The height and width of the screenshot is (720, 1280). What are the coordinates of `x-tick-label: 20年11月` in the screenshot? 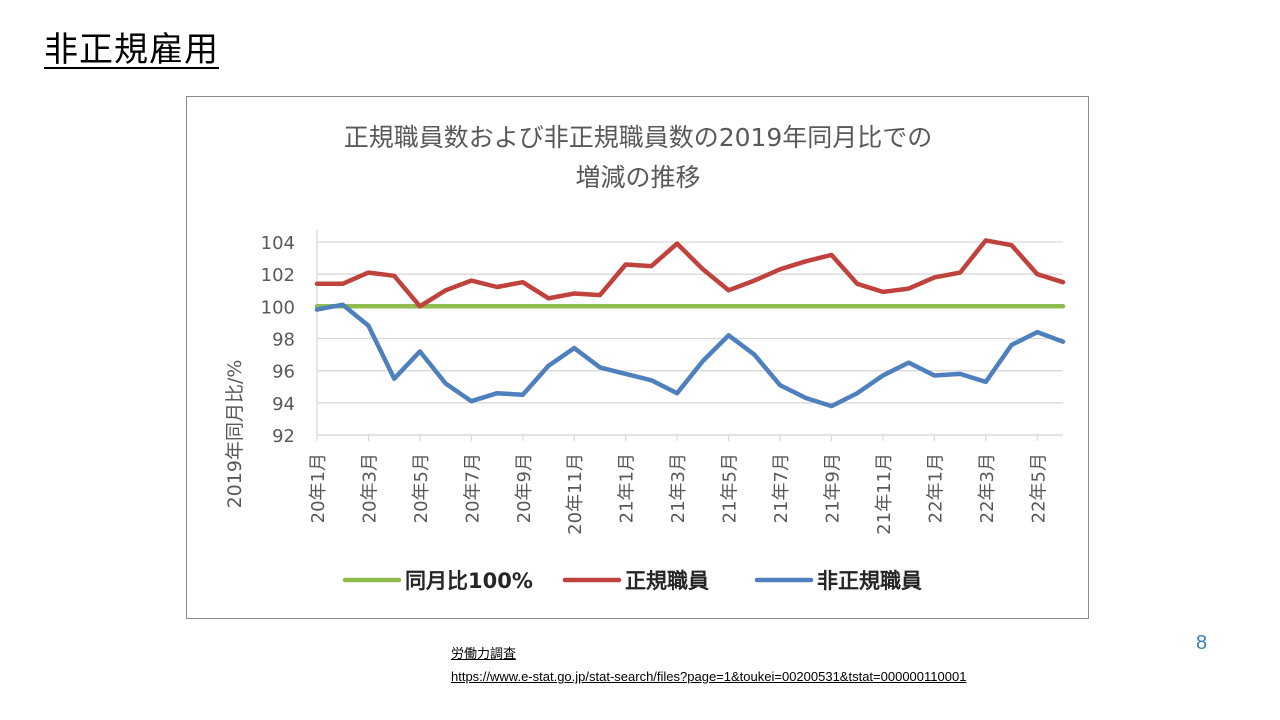 It's located at (575, 494).